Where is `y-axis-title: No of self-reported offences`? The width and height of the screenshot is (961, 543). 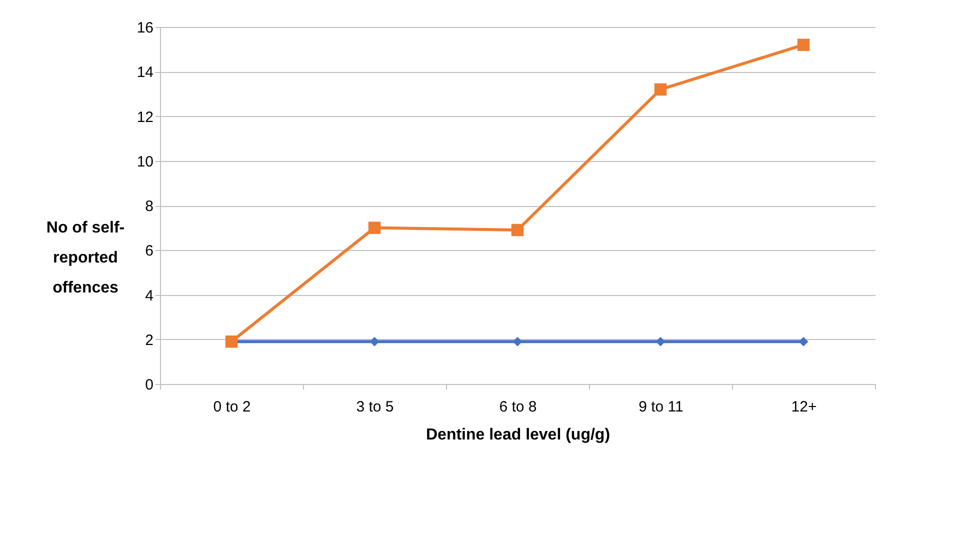 y-axis-title: No of self-reported offences is located at coordinates (85, 258).